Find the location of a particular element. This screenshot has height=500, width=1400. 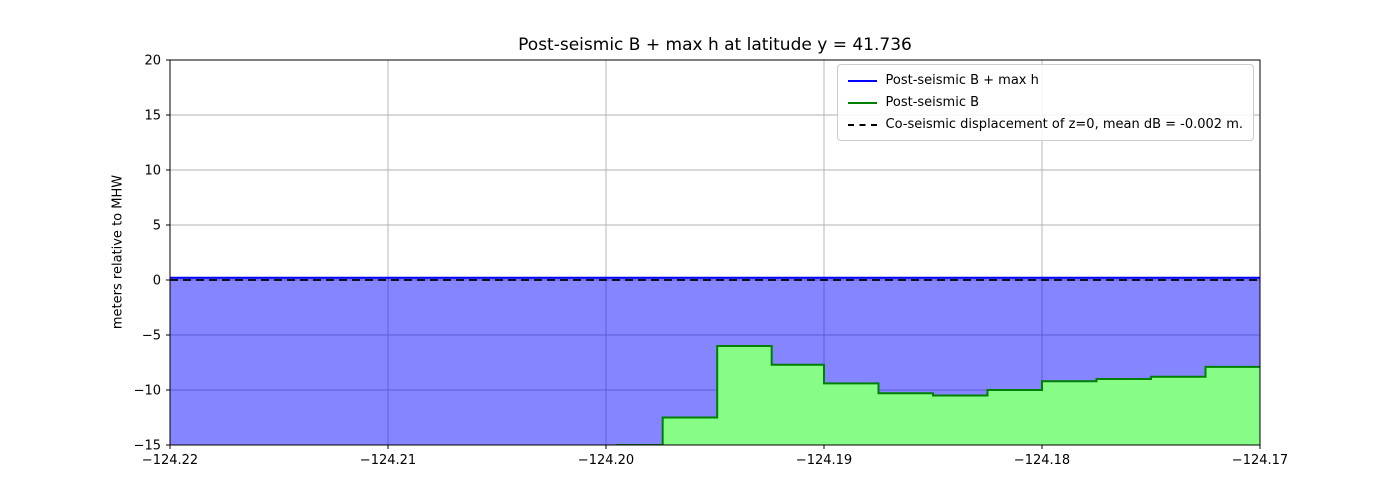

y-tick-label: 15 is located at coordinates (152, 116).